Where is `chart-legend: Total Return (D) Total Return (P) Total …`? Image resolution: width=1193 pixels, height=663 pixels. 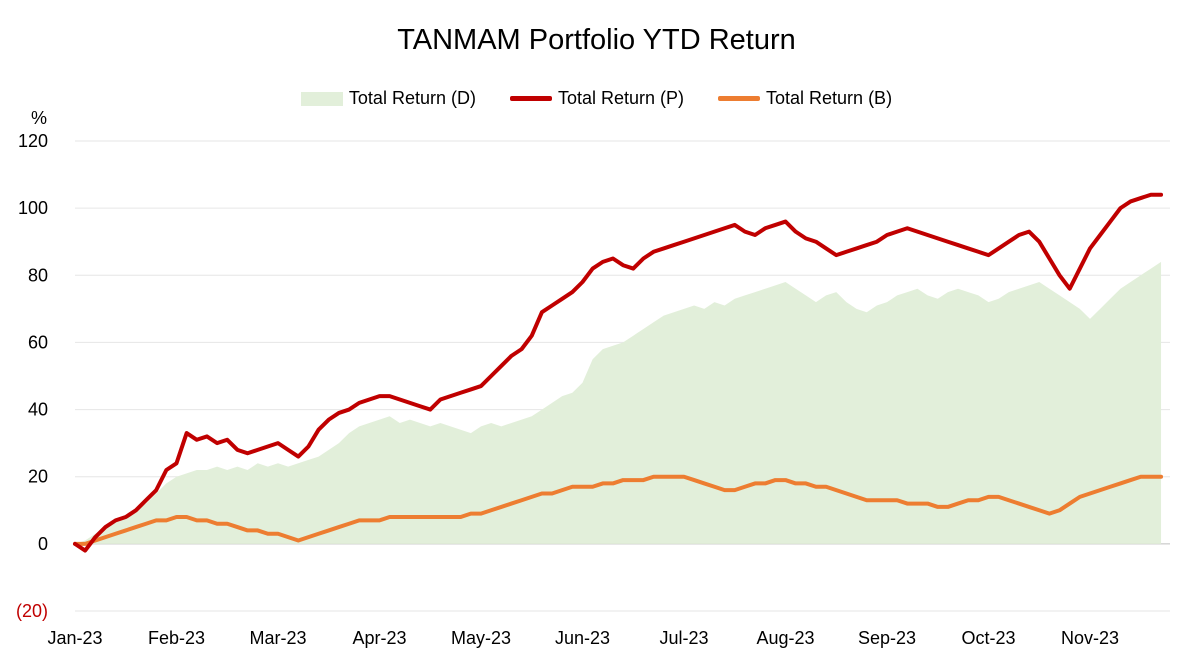
chart-legend: Total Return (D) Total Return (P) Total … is located at coordinates (596, 98).